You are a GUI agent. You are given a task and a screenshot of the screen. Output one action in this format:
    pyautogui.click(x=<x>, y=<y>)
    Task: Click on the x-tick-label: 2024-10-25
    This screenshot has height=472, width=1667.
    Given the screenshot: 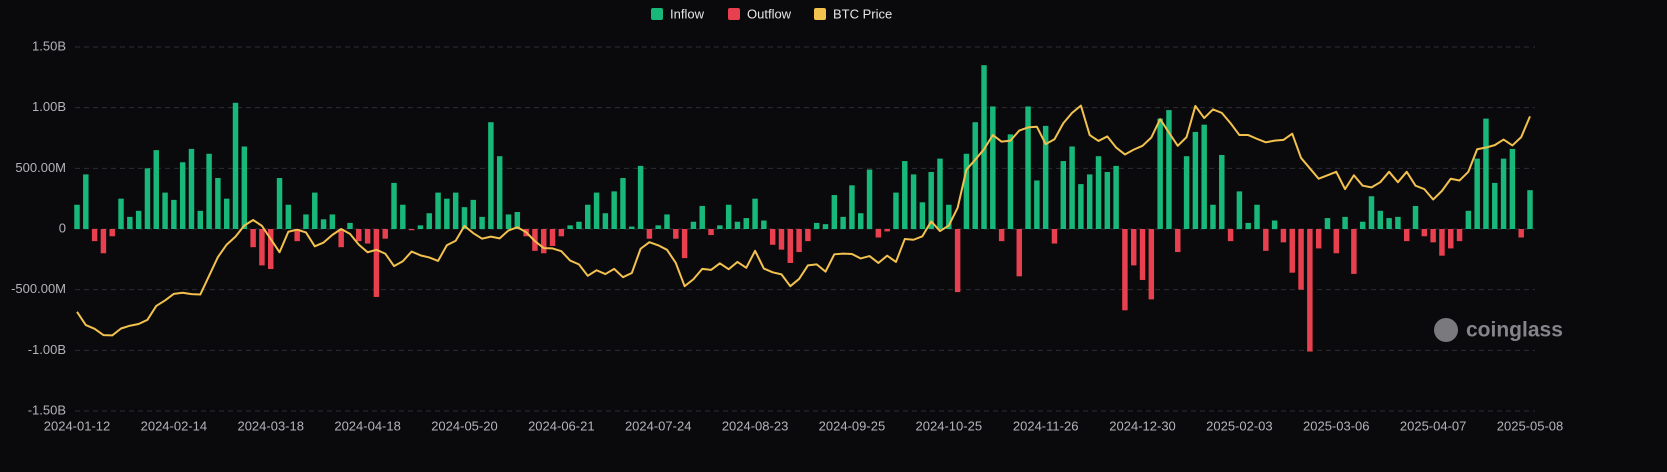 What is the action you would take?
    pyautogui.click(x=949, y=425)
    